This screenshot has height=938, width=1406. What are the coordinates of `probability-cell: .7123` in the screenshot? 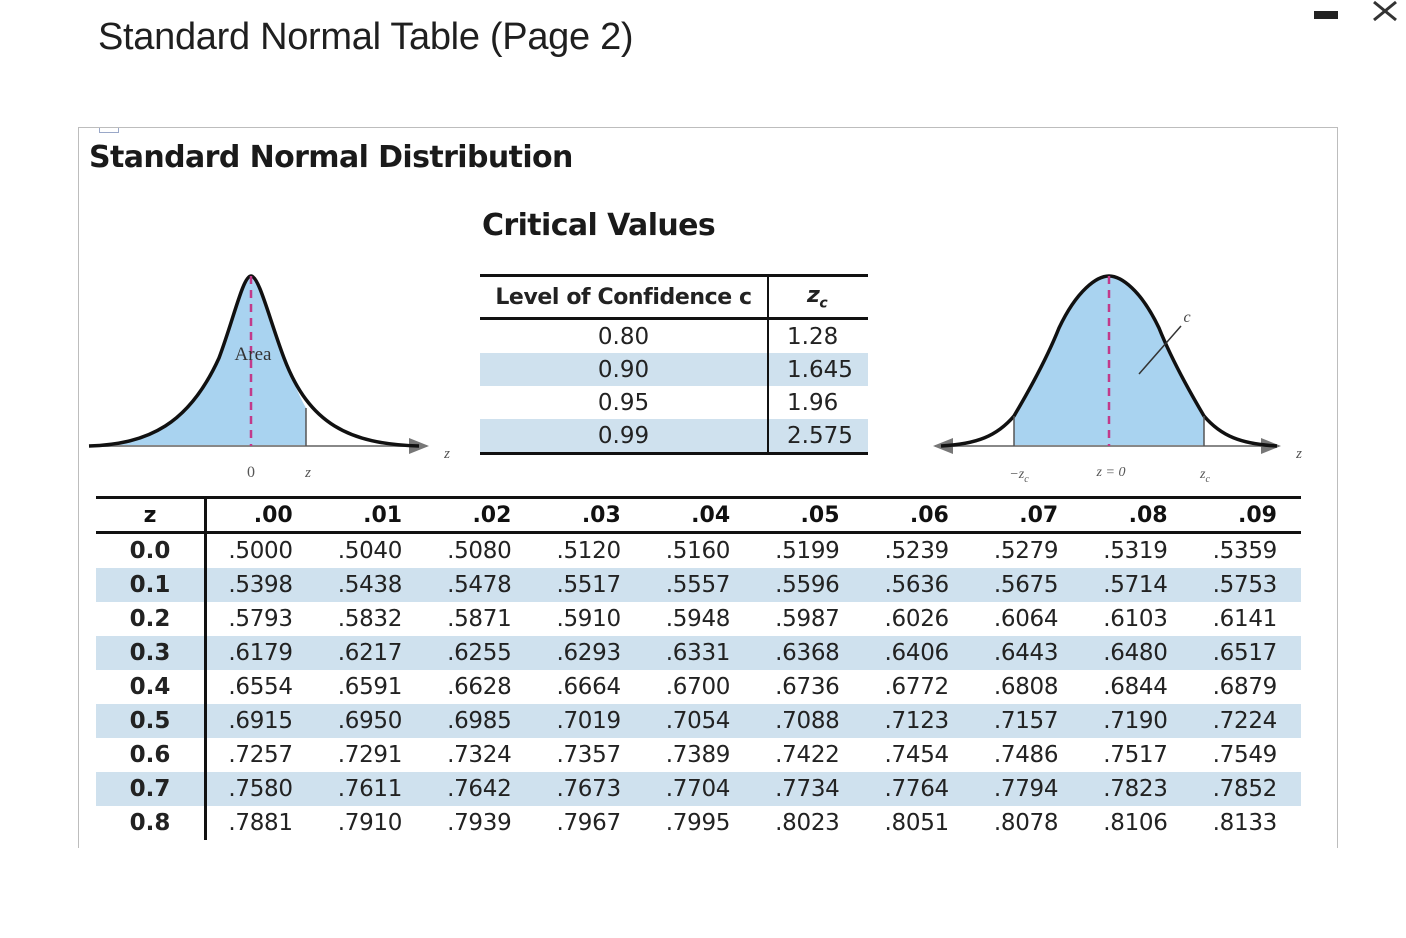 It's located at (918, 721).